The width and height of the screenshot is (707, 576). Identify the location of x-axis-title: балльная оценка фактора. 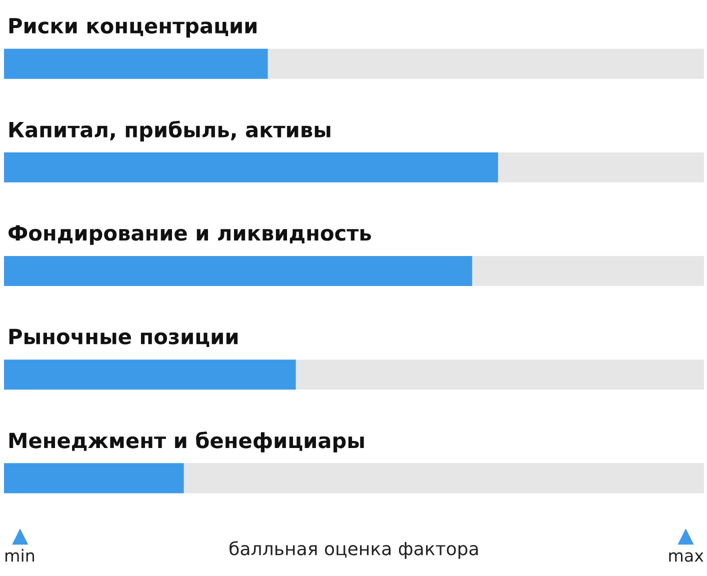
(354, 550).